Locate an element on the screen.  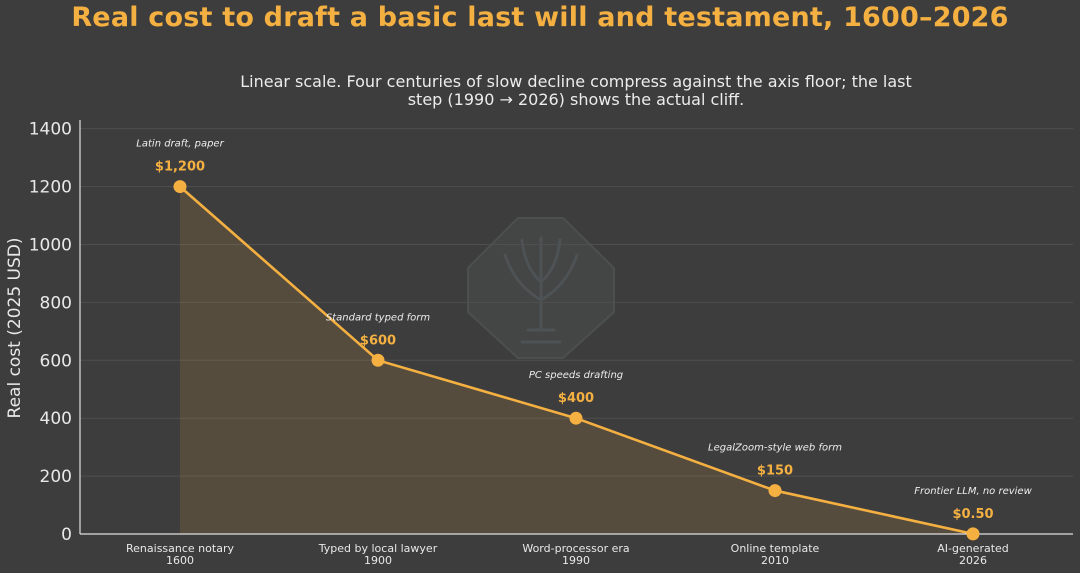
data-label: $400 is located at coordinates (576, 398).